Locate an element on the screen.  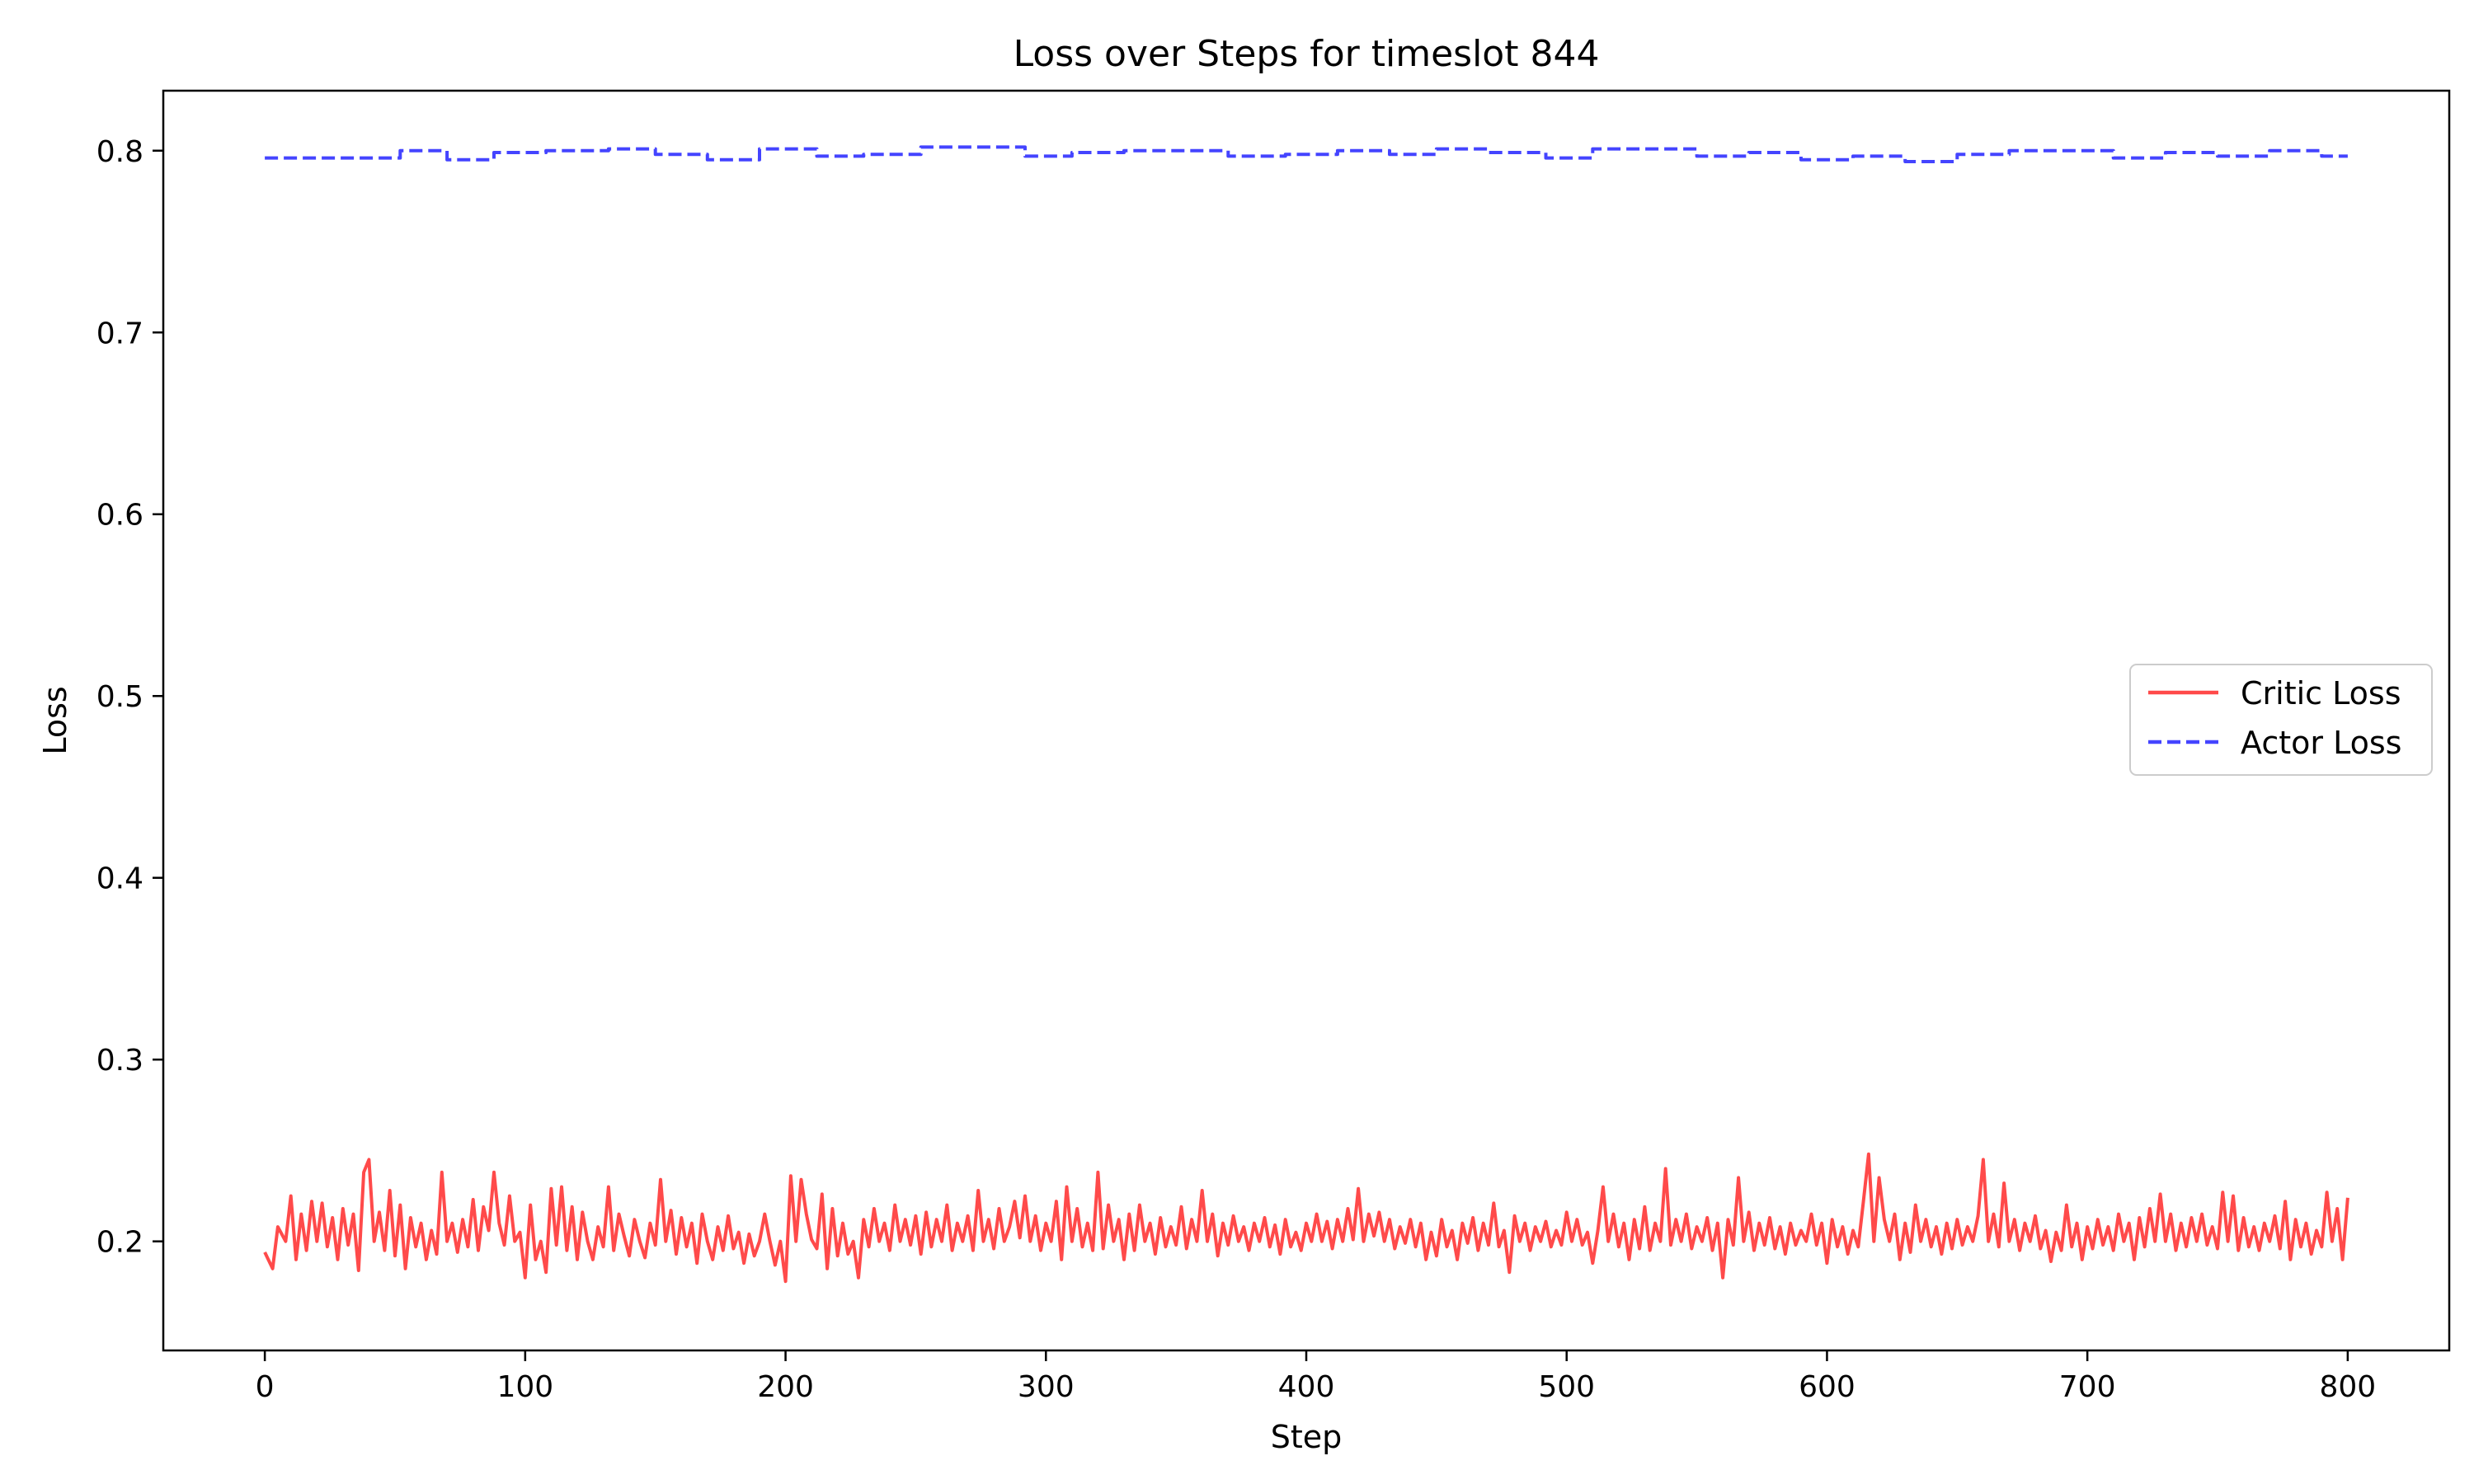
y-tick-label: 0.5 is located at coordinates (119, 697).